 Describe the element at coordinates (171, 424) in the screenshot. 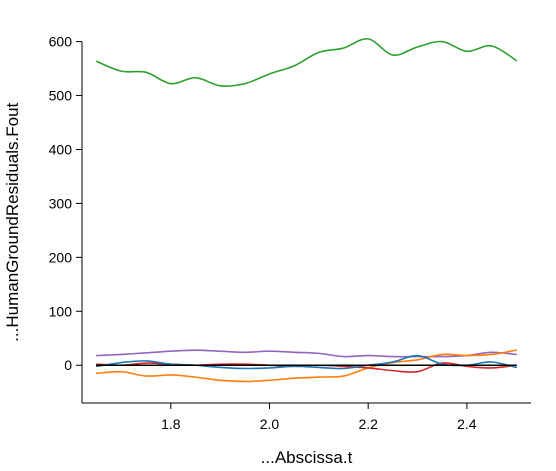

I see `x-tick-label: 1.8` at that location.